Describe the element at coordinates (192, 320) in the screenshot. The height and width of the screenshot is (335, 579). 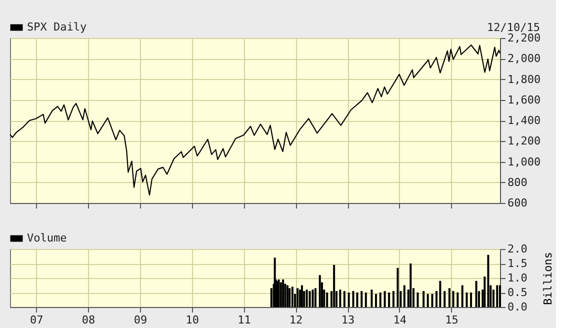
I see `x-tick-label: 10` at that location.